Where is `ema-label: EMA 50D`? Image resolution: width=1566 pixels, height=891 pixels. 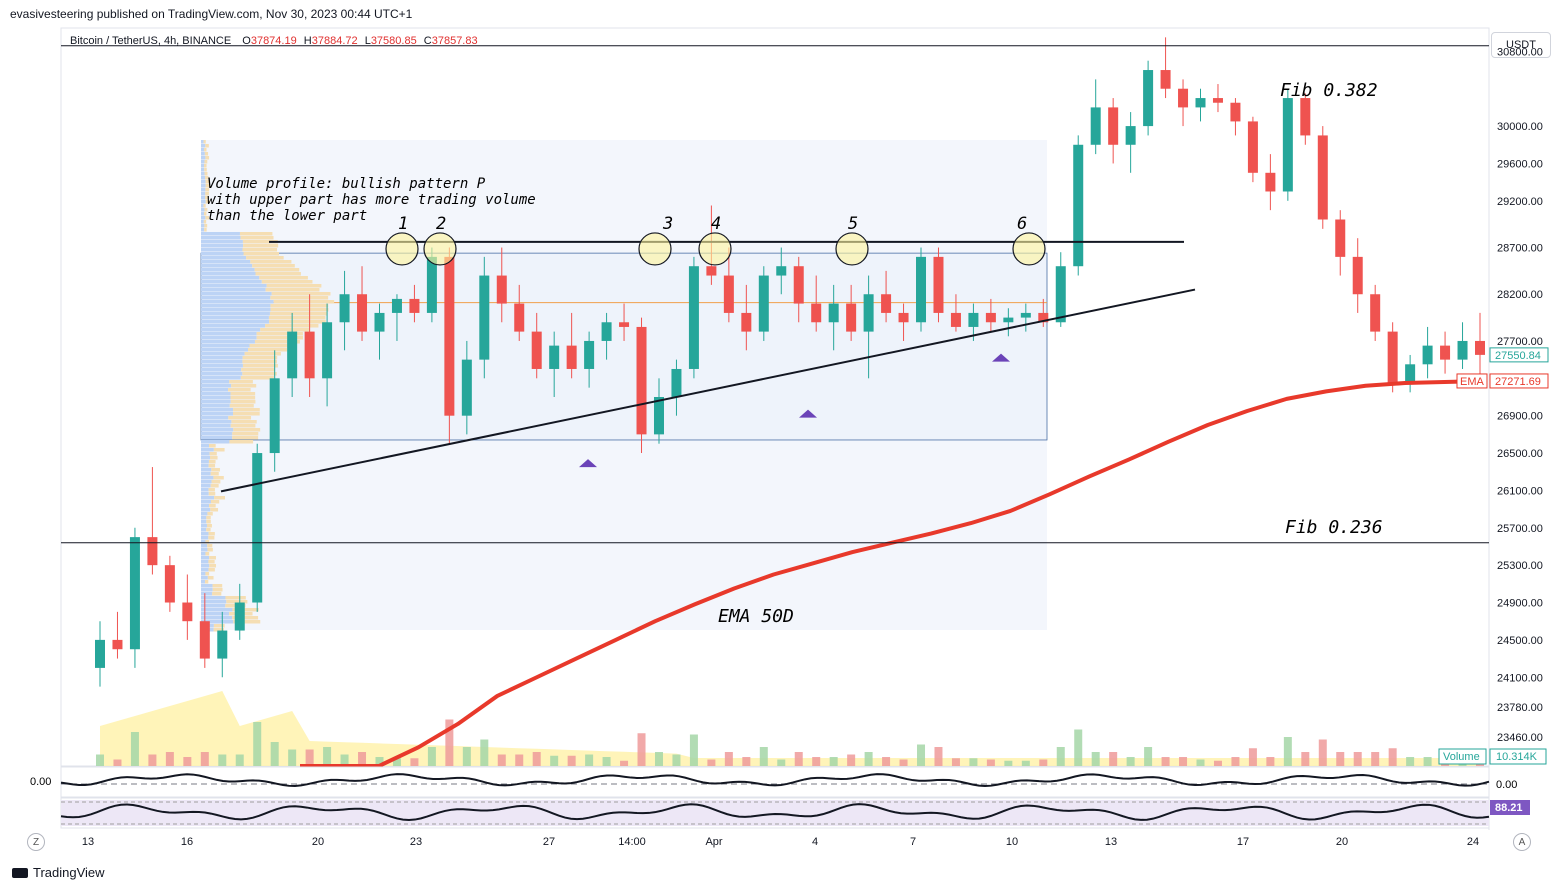 ema-label: EMA 50D is located at coordinates (756, 616).